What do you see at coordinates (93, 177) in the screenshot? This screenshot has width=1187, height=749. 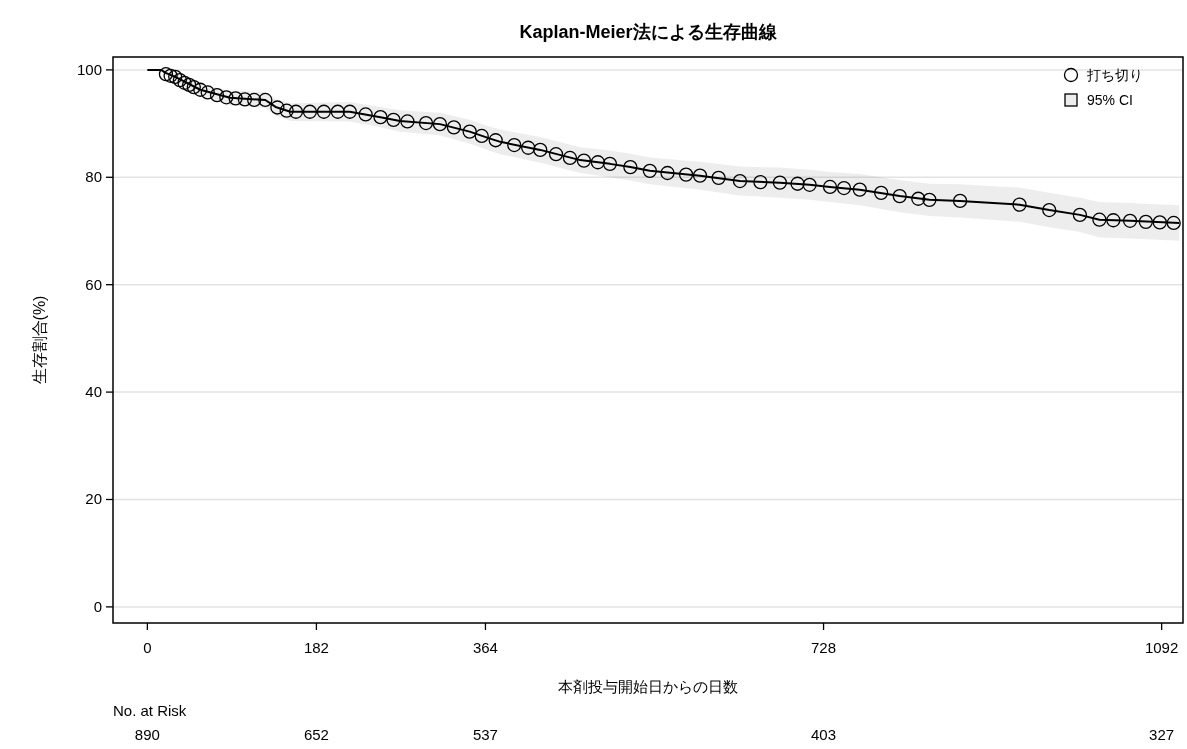 I see `y-tick-label: 80` at bounding box center [93, 177].